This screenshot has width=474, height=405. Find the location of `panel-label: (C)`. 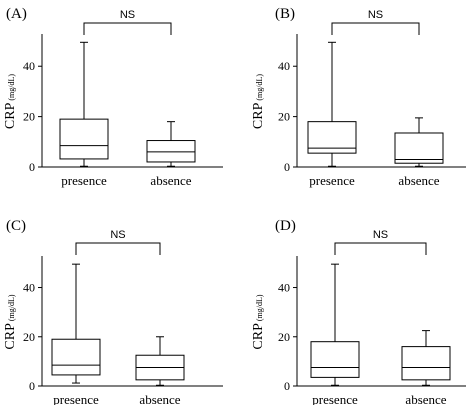

panel-label: (C) is located at coordinates (16, 226).